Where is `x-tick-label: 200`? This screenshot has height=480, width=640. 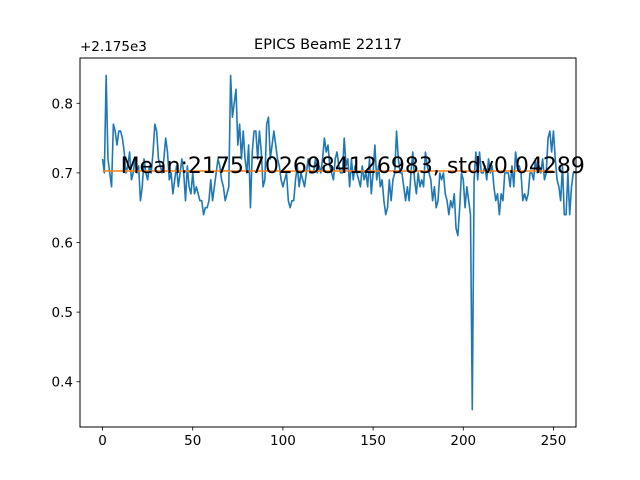
x-tick-label: 200 is located at coordinates (463, 441).